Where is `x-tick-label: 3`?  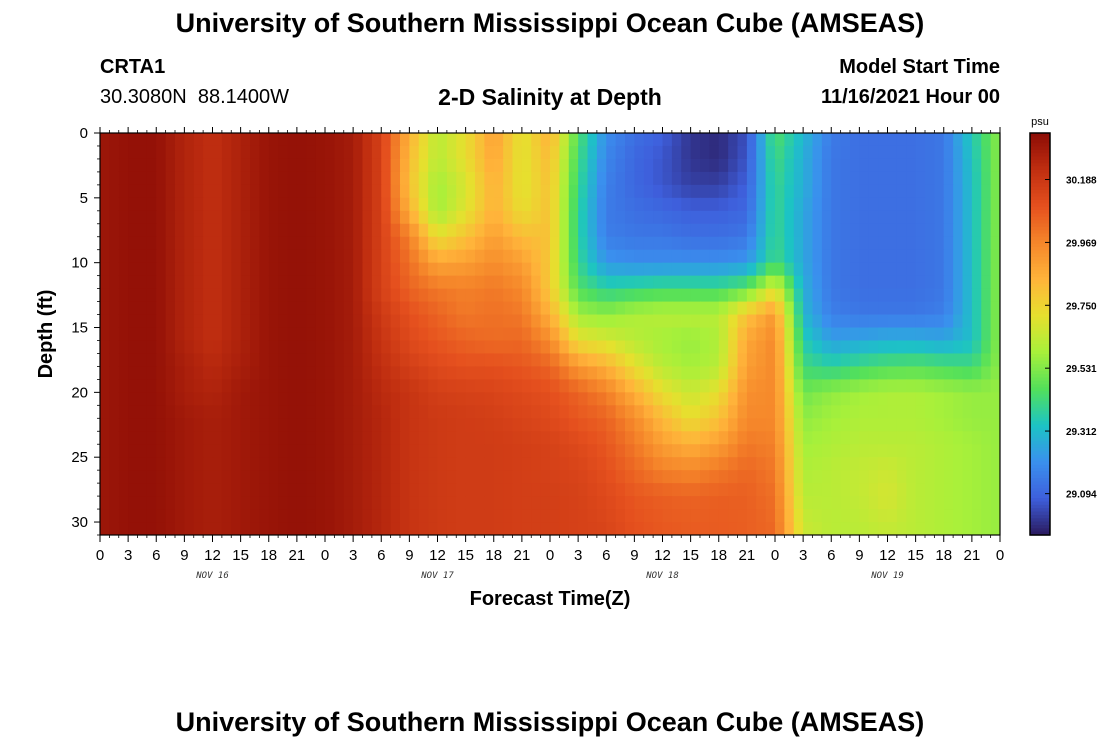 x-tick-label: 3 is located at coordinates (578, 555).